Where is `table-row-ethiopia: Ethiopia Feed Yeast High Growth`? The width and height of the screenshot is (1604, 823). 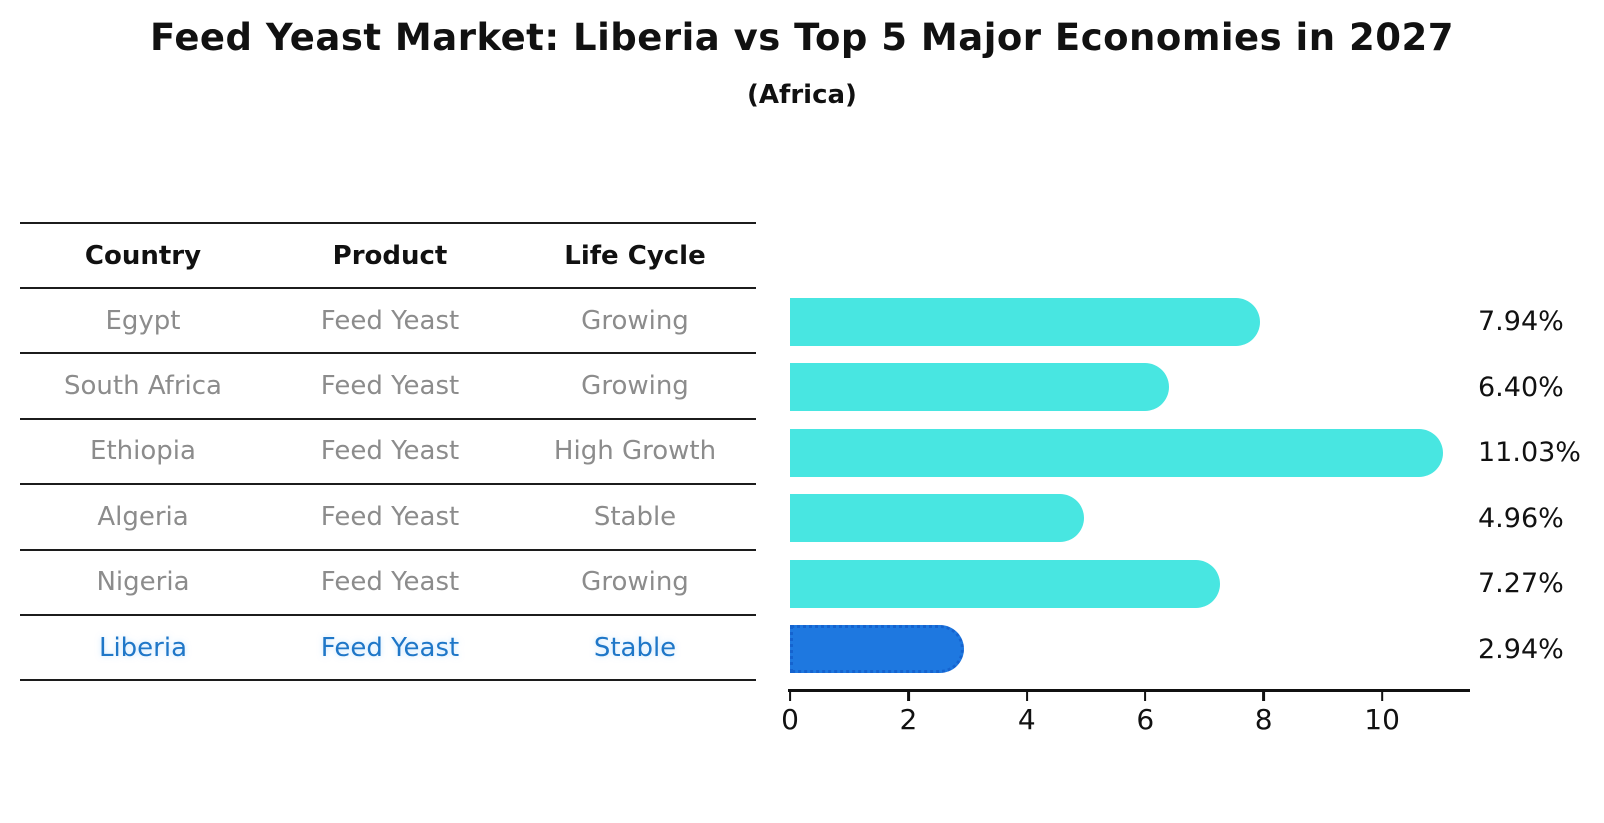 table-row-ethiopia: Ethiopia Feed Yeast High Growth is located at coordinates (388, 453).